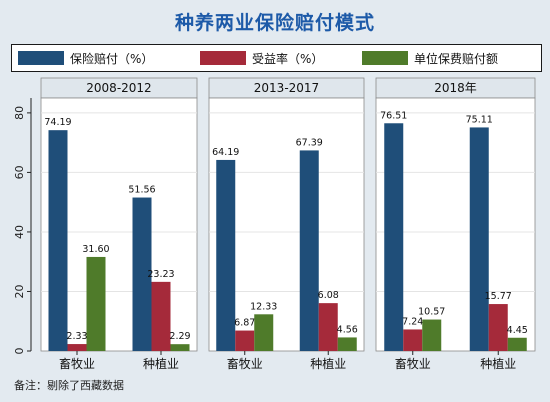  What do you see at coordinates (160, 274) in the screenshot?
I see `data-label: 23.23` at bounding box center [160, 274].